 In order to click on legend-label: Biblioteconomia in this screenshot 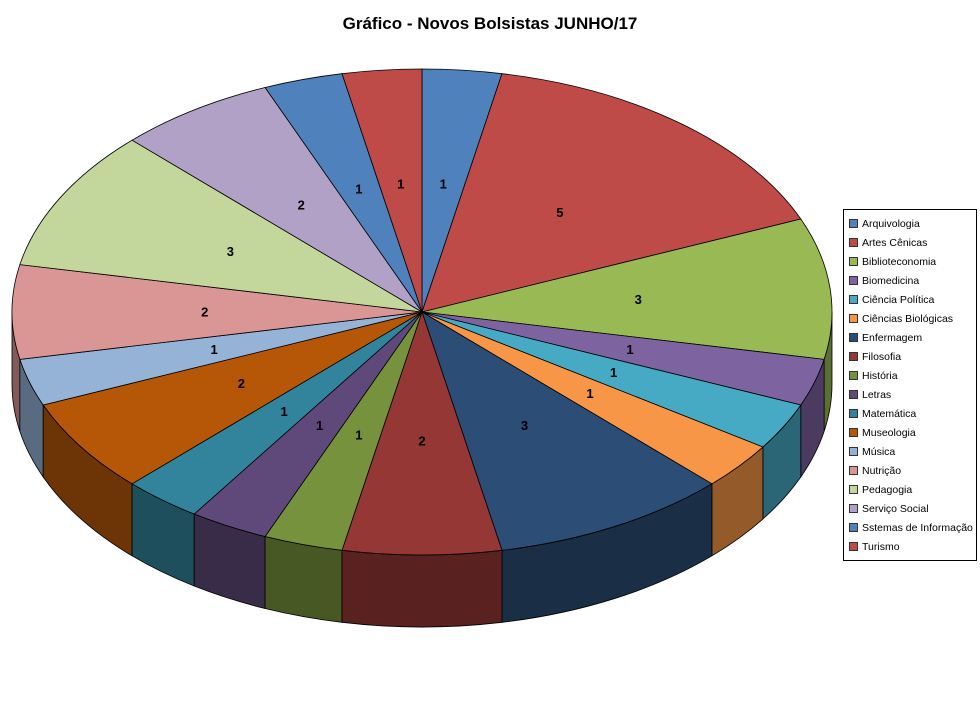, I will do `click(899, 261)`.